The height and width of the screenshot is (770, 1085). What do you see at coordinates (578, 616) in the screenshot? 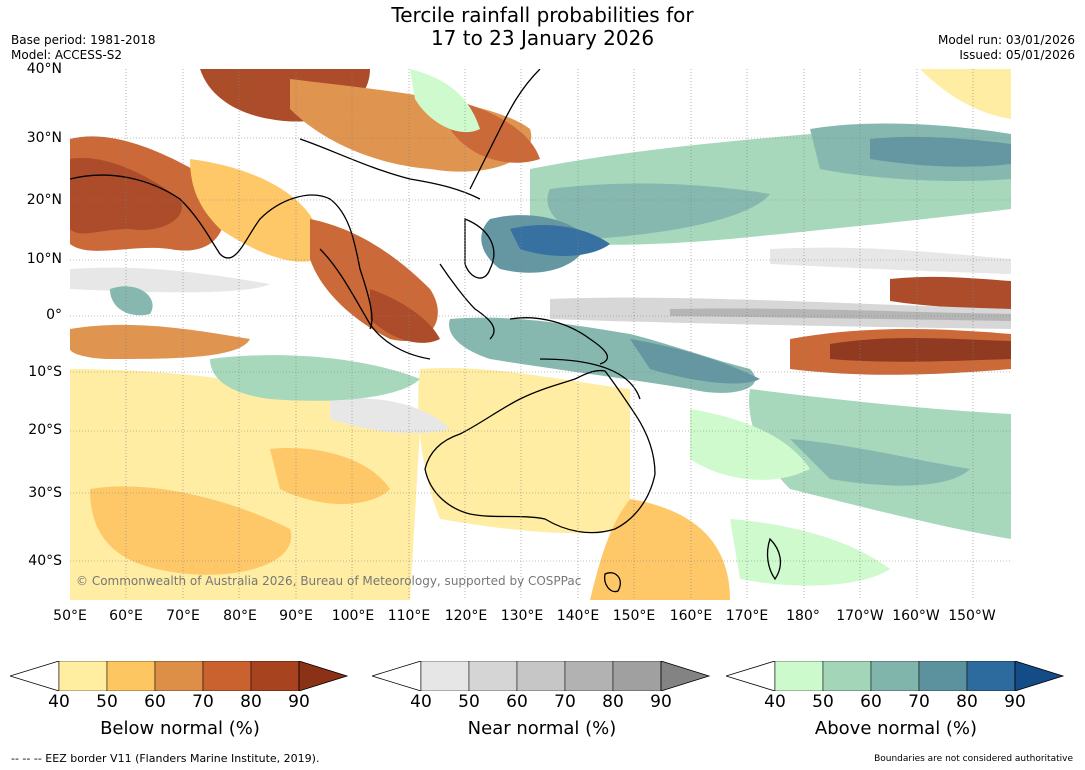
I see `lon-label: 140°E` at bounding box center [578, 616].